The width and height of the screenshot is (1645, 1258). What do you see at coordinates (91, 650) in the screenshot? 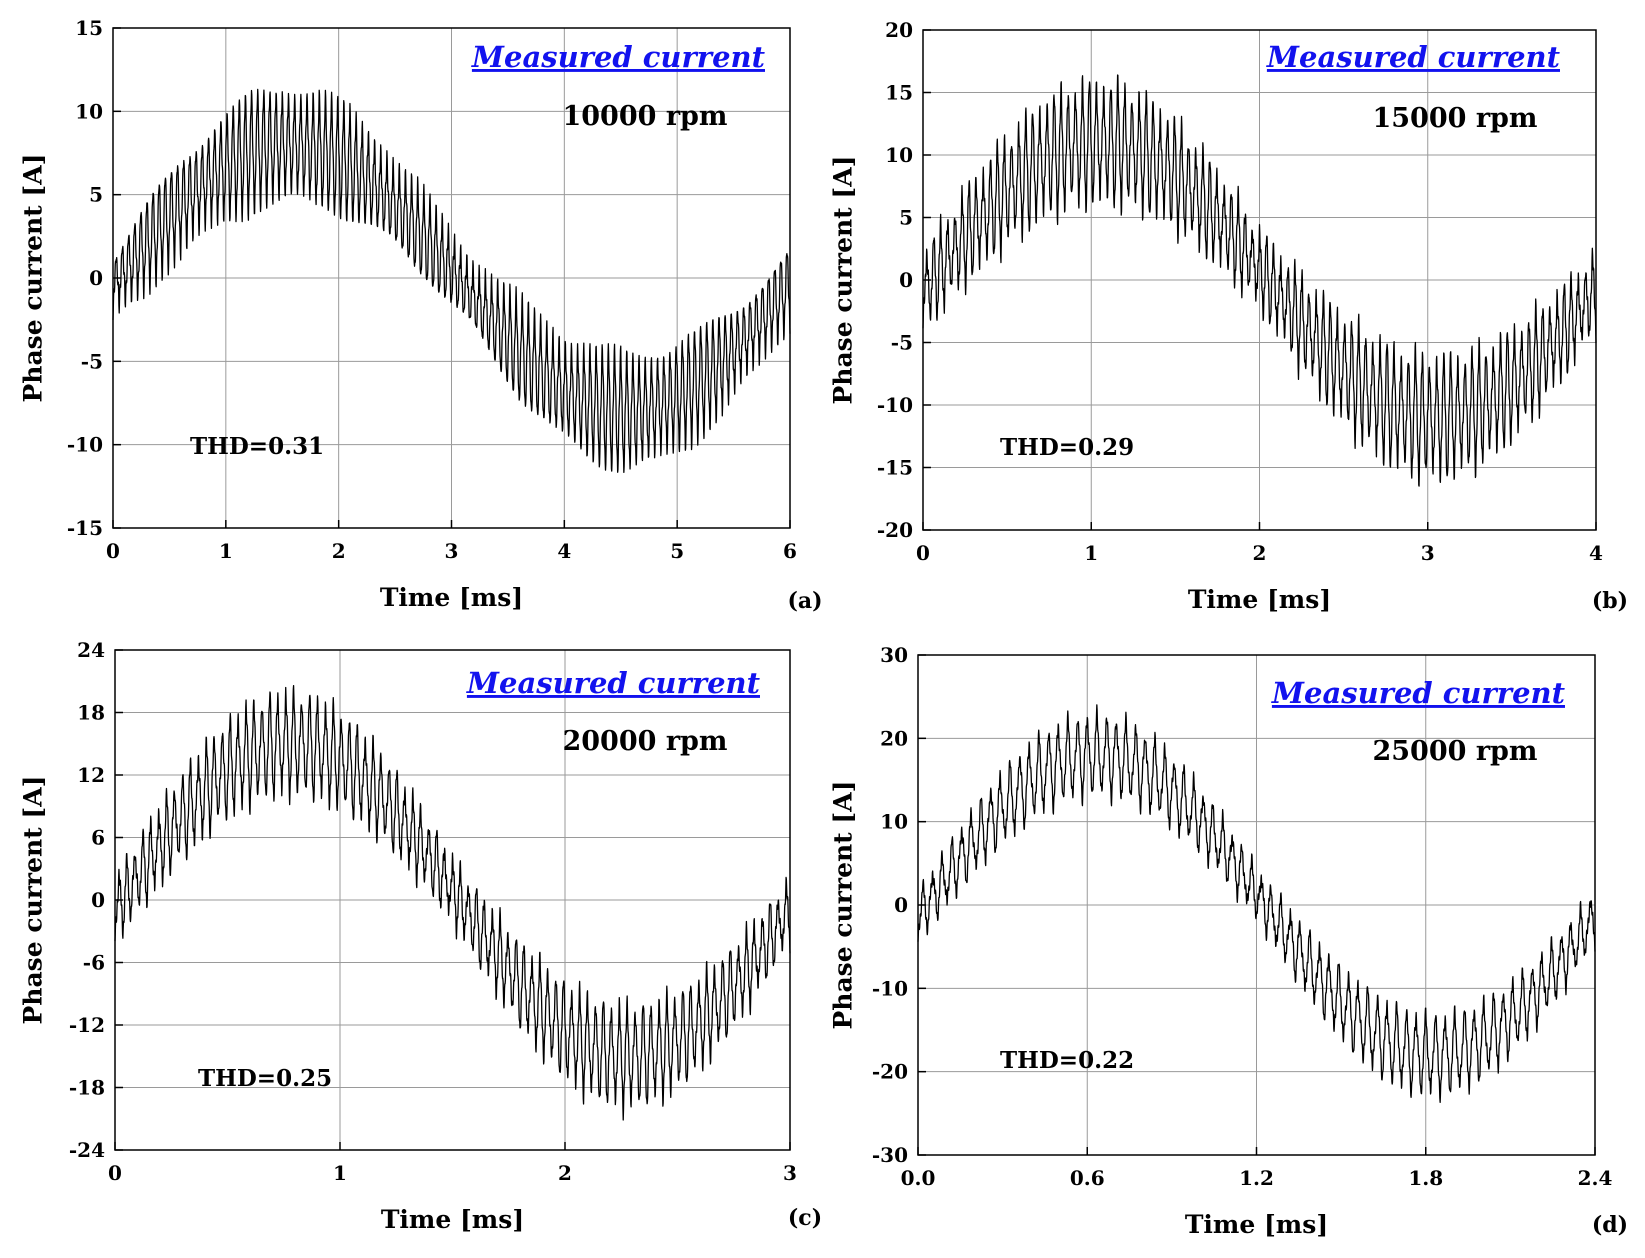
I see `y-tick-label: 24` at bounding box center [91, 650].